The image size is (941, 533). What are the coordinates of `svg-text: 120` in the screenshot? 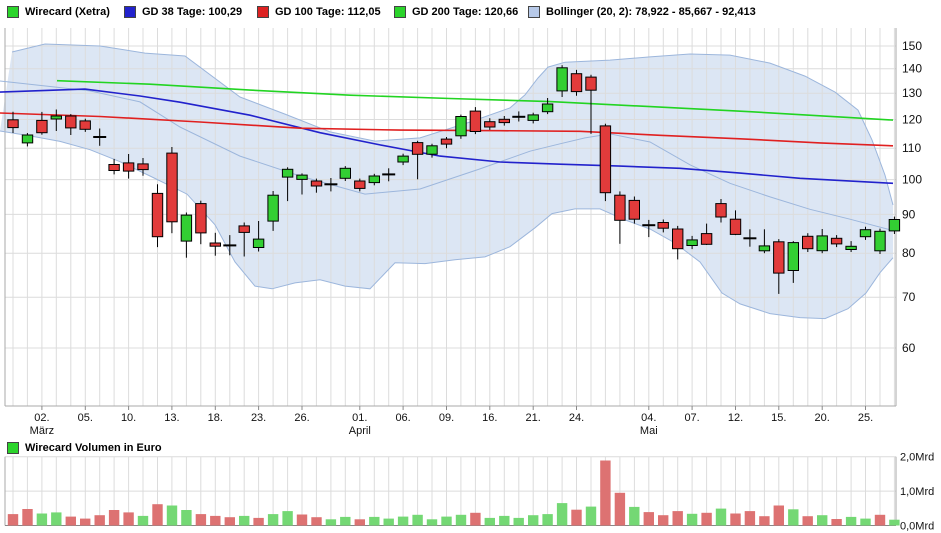 It's located at (912, 120).